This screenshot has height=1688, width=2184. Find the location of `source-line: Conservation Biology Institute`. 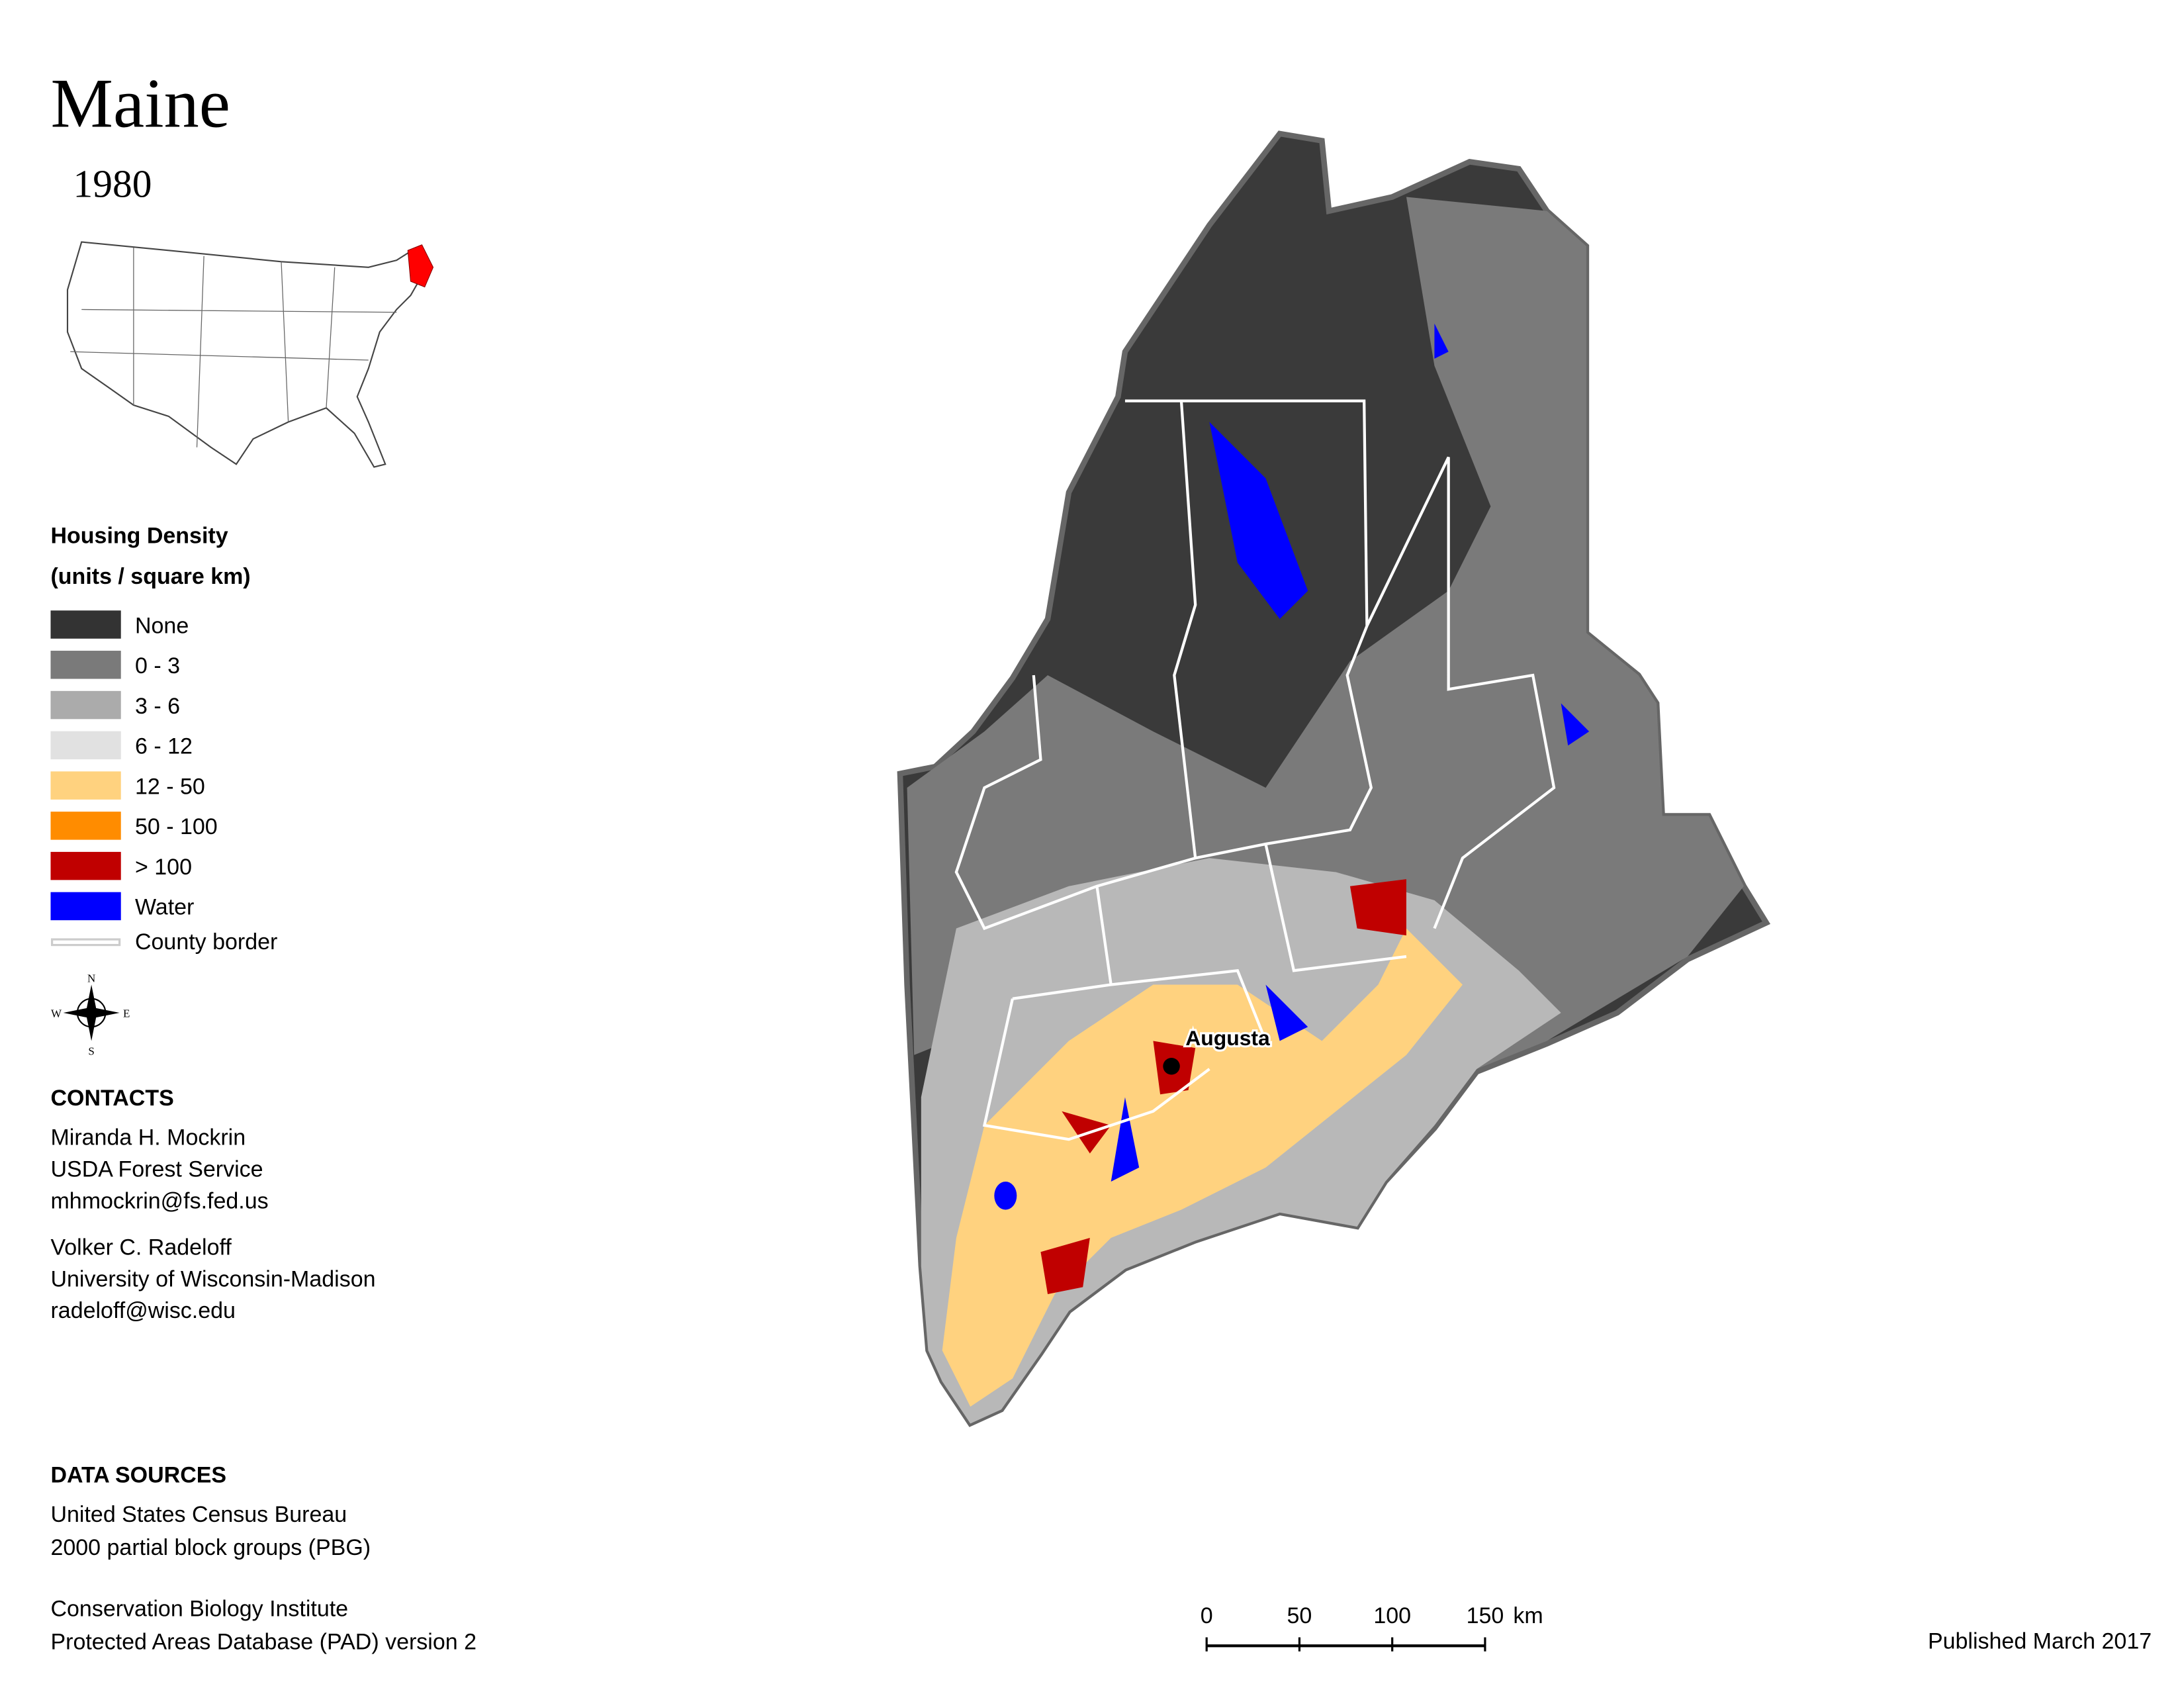

source-line: Conservation Biology Institute is located at coordinates (199, 1609).